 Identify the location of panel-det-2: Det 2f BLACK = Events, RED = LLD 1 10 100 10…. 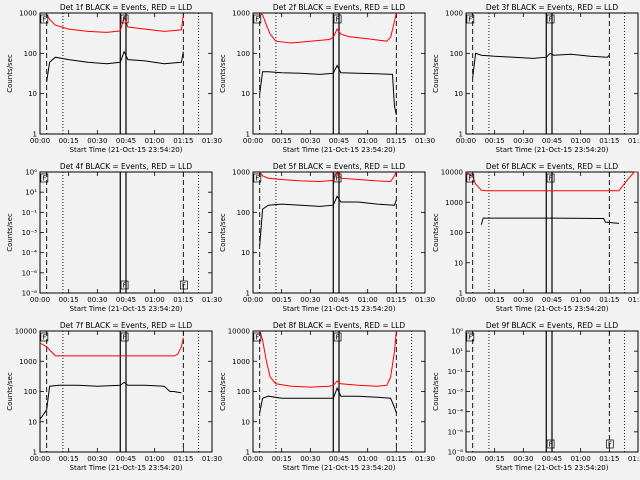
(327, 78).